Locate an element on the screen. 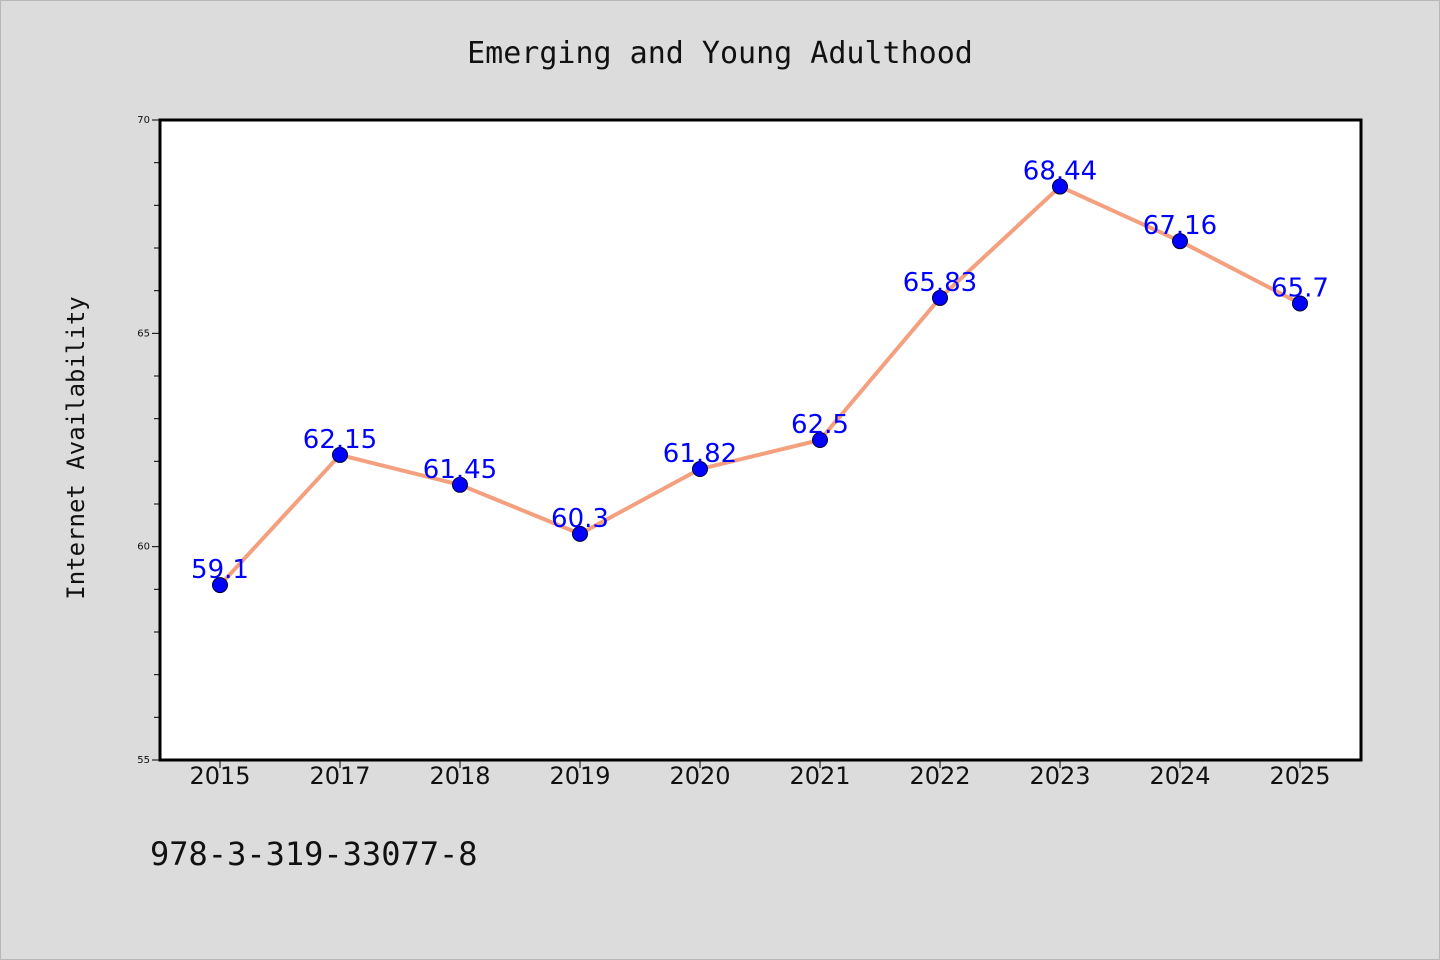  x-tick-label: 2022 is located at coordinates (939, 776).